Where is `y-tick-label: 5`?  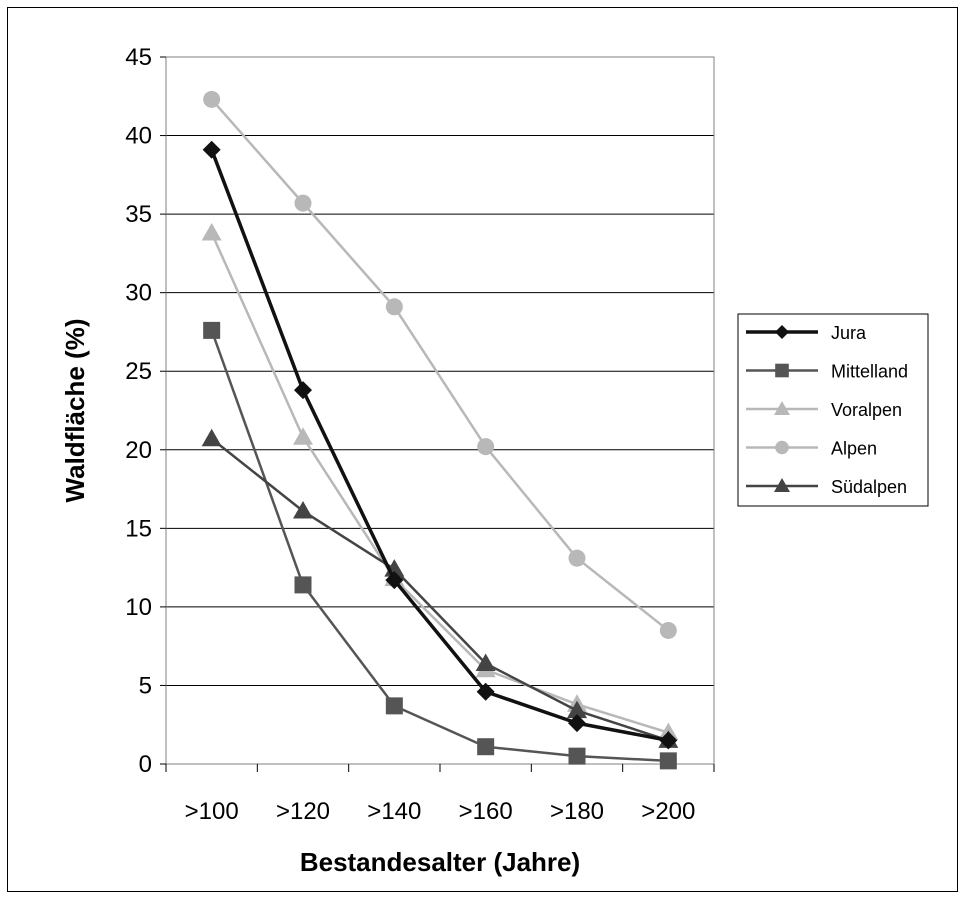
y-tick-label: 5 is located at coordinates (145, 685).